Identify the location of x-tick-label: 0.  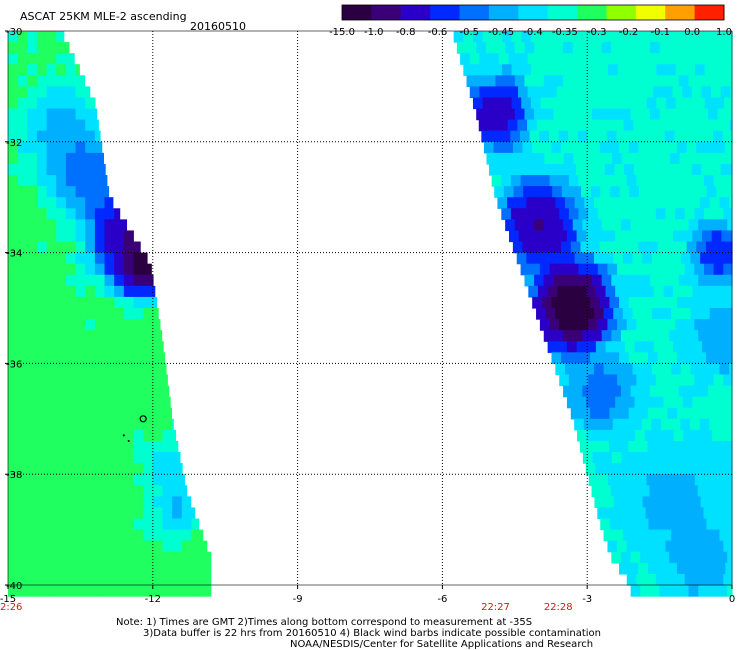
(732, 599).